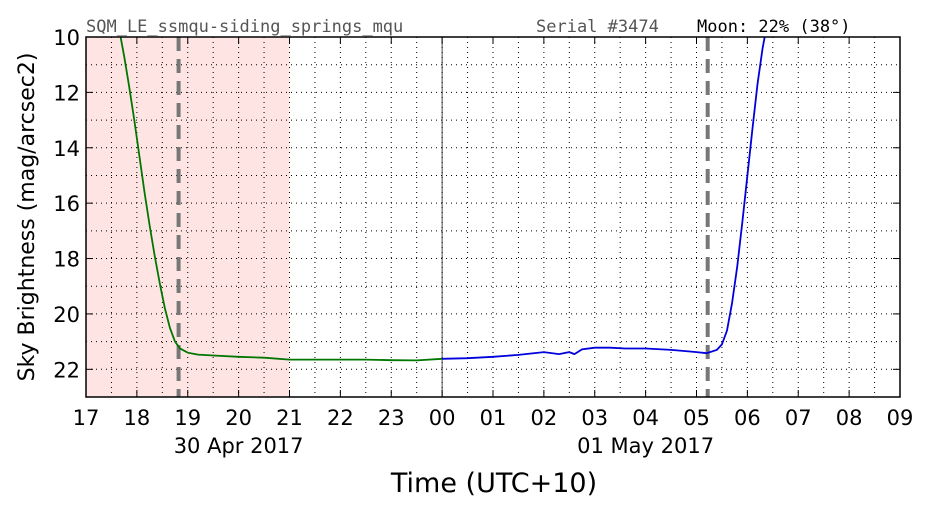 Image resolution: width=928 pixels, height=512 pixels. What do you see at coordinates (66, 204) in the screenshot?
I see `y-tick-label: 16` at bounding box center [66, 204].